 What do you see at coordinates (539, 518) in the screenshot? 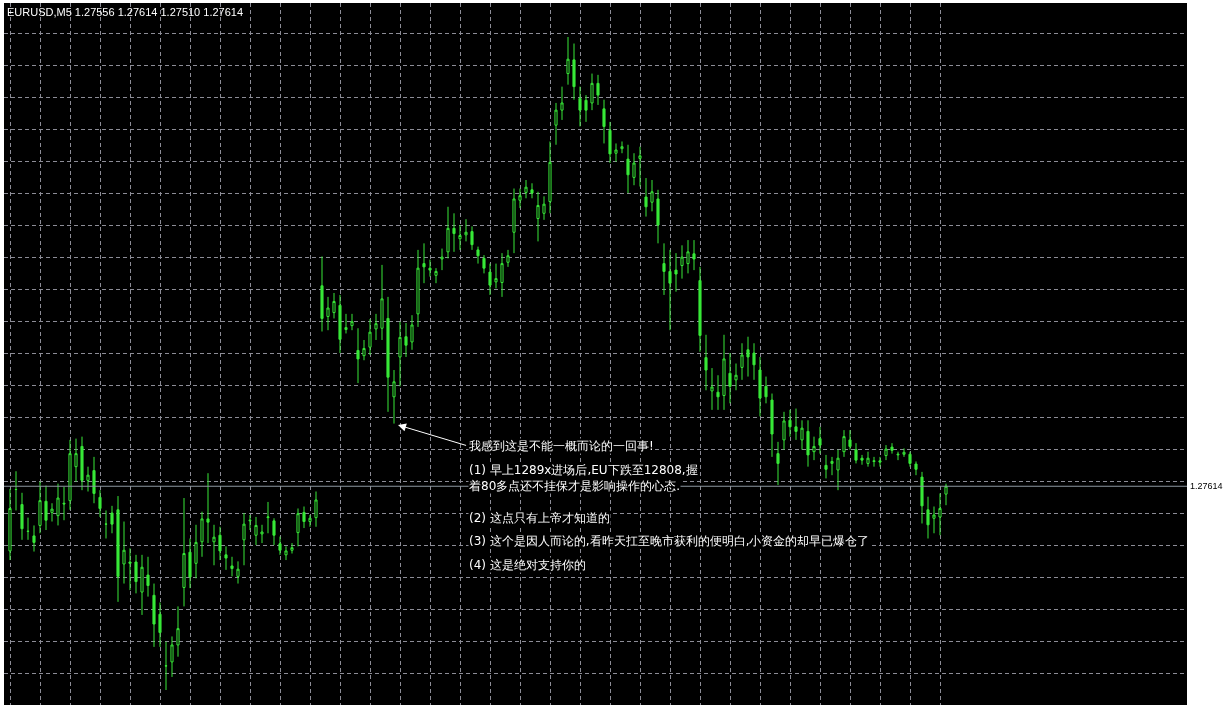
I see `annotation: (2) 这点只有上帝才知道的` at bounding box center [539, 518].